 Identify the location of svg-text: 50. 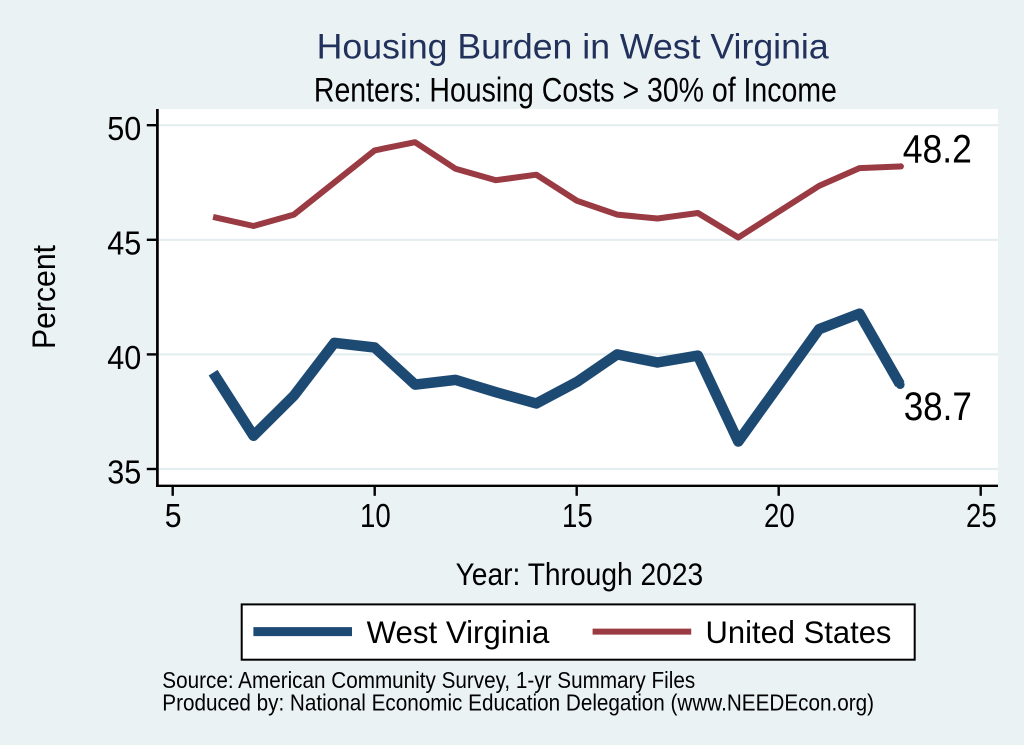
(124, 129).